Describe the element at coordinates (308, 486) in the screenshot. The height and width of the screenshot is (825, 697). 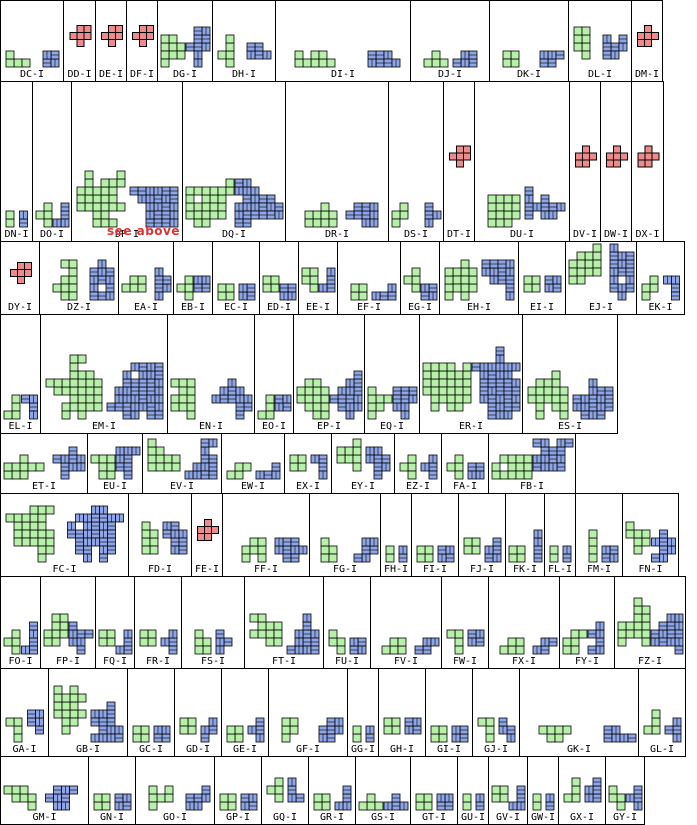
I see `tile-label: EX-I` at that location.